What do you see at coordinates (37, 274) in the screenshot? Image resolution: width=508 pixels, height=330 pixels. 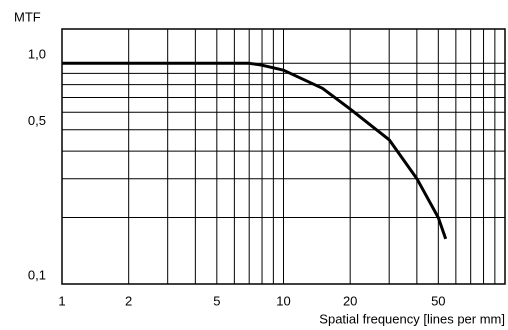 I see `y-tick-label: 0,1` at bounding box center [37, 274].